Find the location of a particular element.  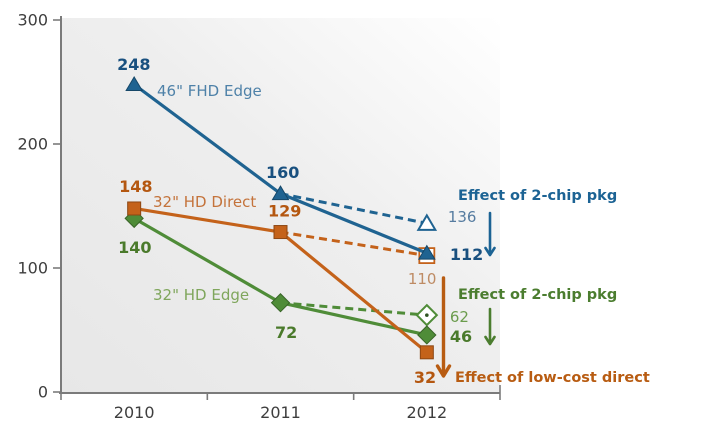

dashed-projection-line-32-hd-direct is located at coordinates (354, 244).